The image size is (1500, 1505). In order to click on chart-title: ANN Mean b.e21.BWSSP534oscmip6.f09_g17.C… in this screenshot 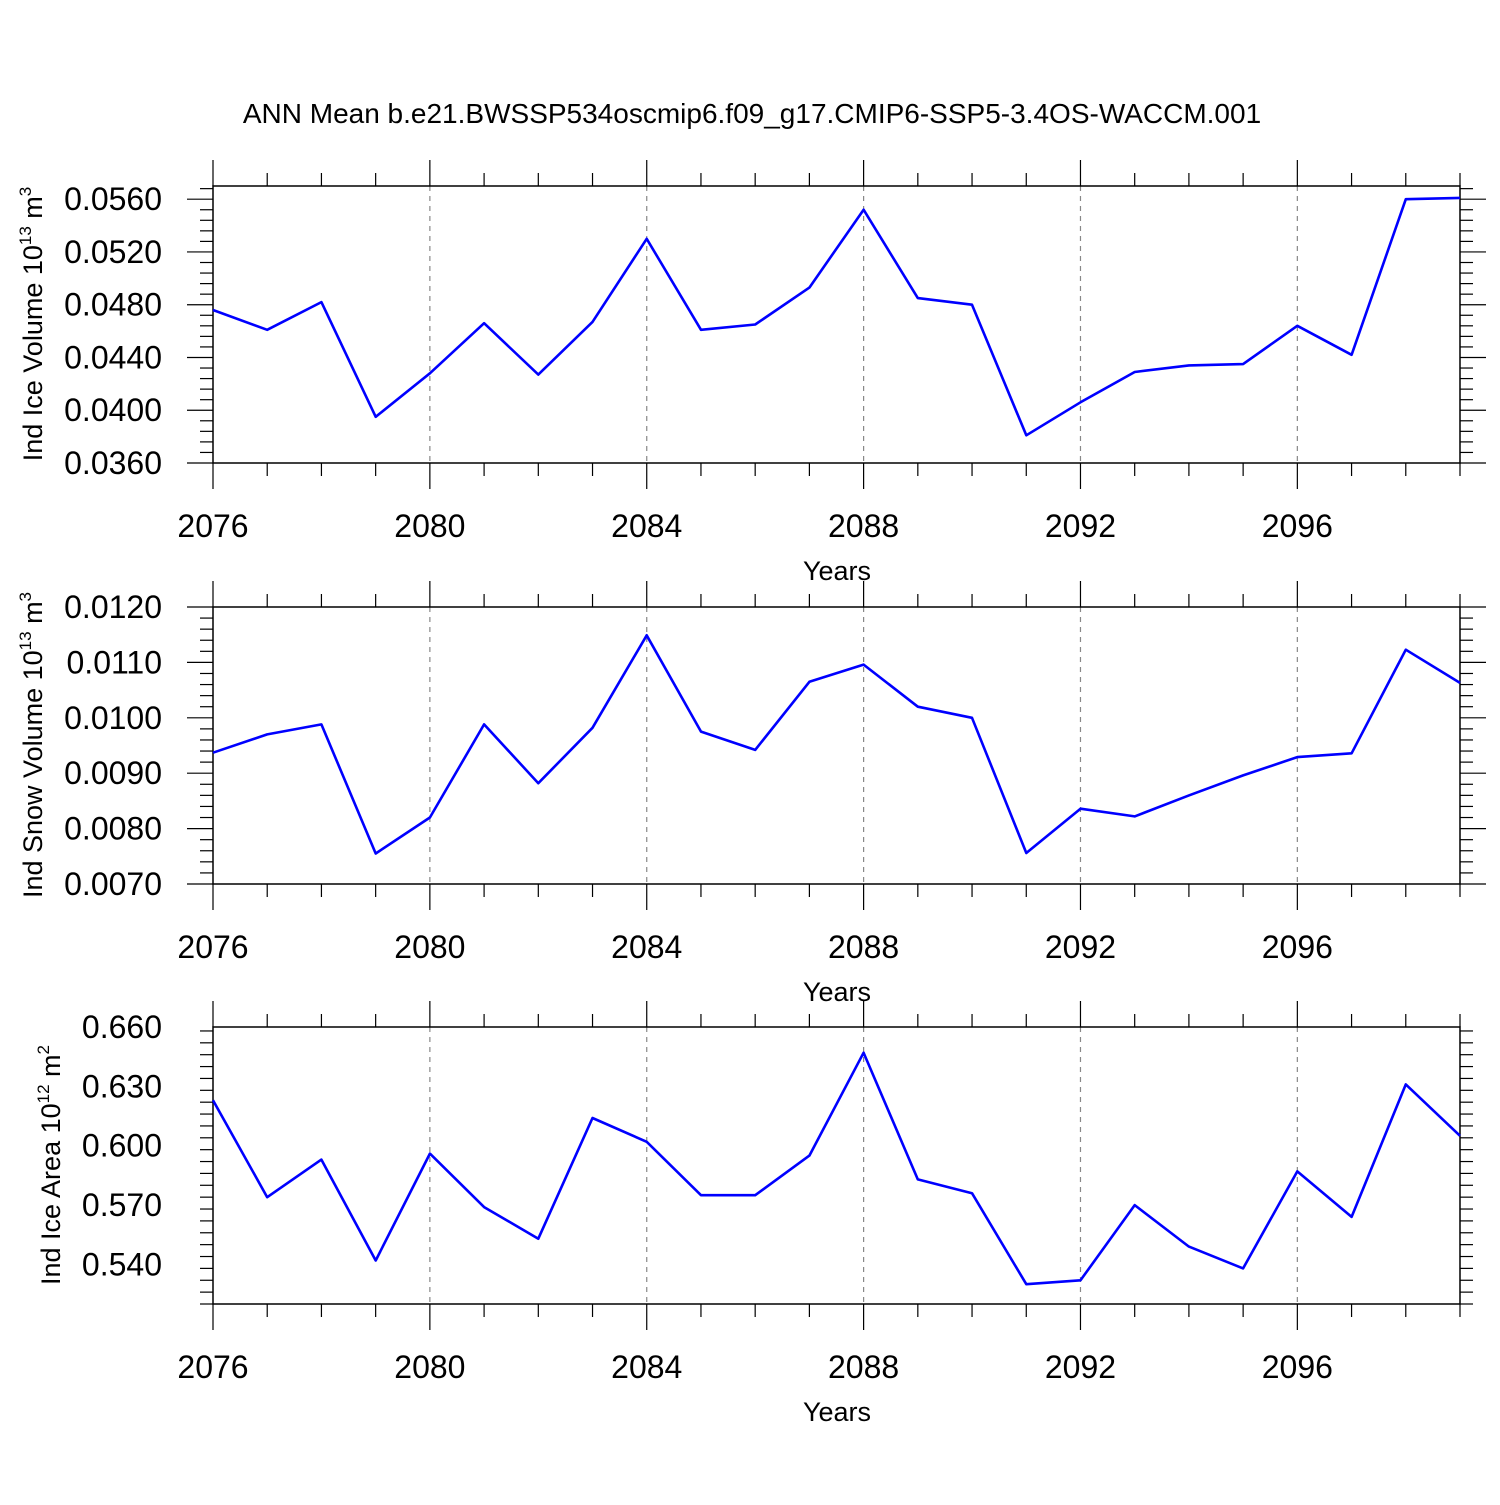, I will do `click(752, 113)`.